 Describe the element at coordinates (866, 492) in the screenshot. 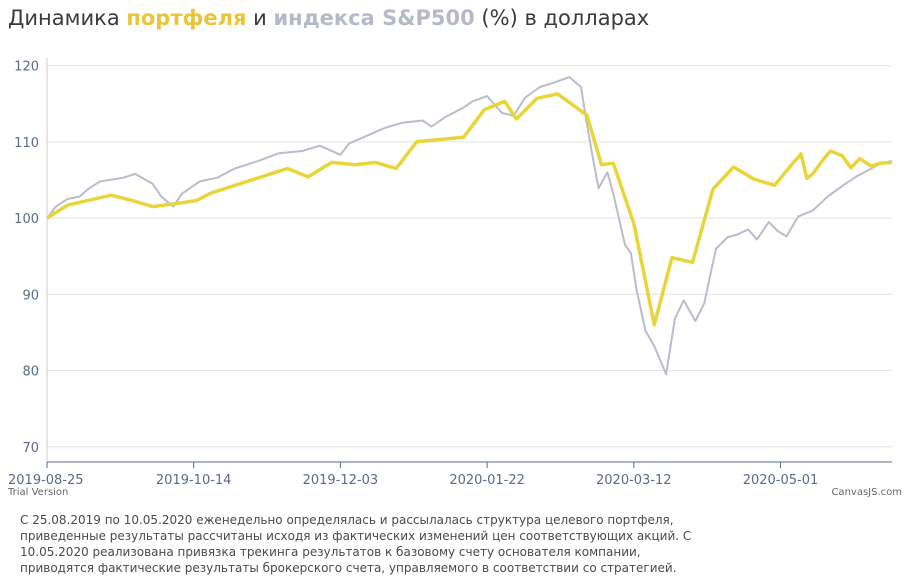

I see `canvasjs-credit-link: CanvasJS.com` at that location.